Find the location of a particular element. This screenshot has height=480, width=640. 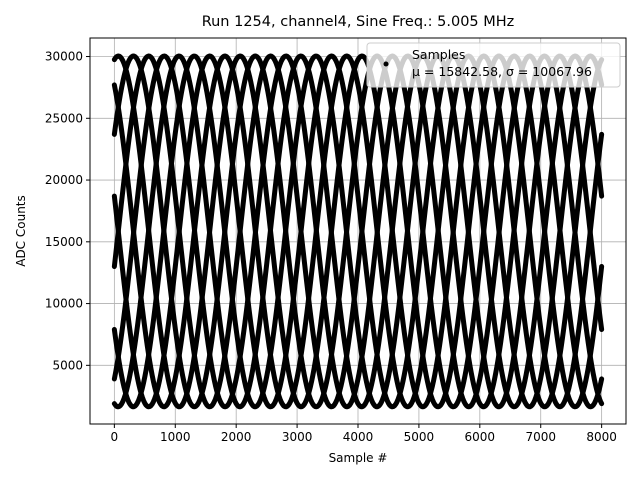

x-tick-label: 5000 is located at coordinates (419, 437).